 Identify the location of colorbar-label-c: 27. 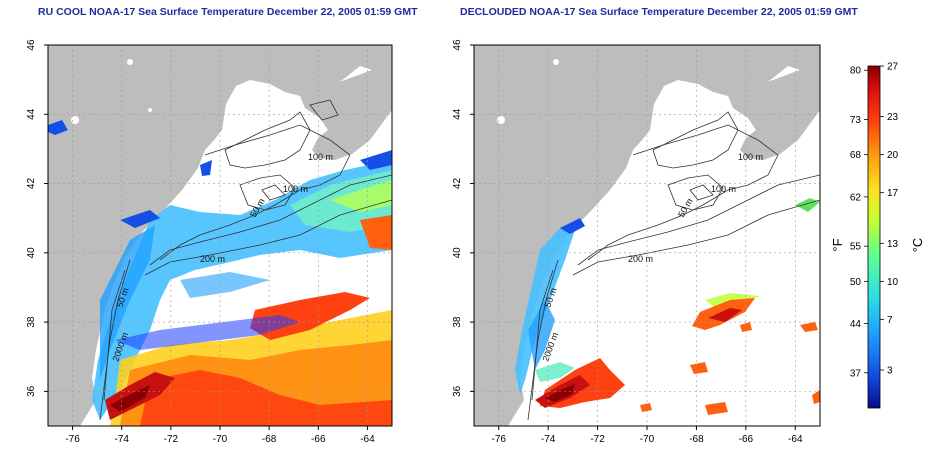
(893, 67).